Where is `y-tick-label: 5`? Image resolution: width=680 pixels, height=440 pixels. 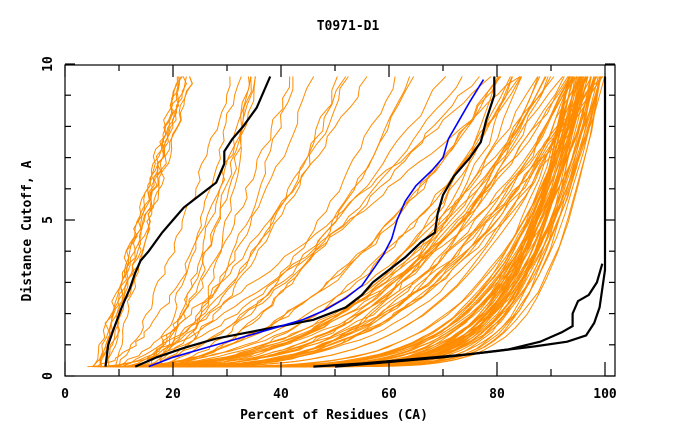 y-tick-label: 5 is located at coordinates (48, 220).